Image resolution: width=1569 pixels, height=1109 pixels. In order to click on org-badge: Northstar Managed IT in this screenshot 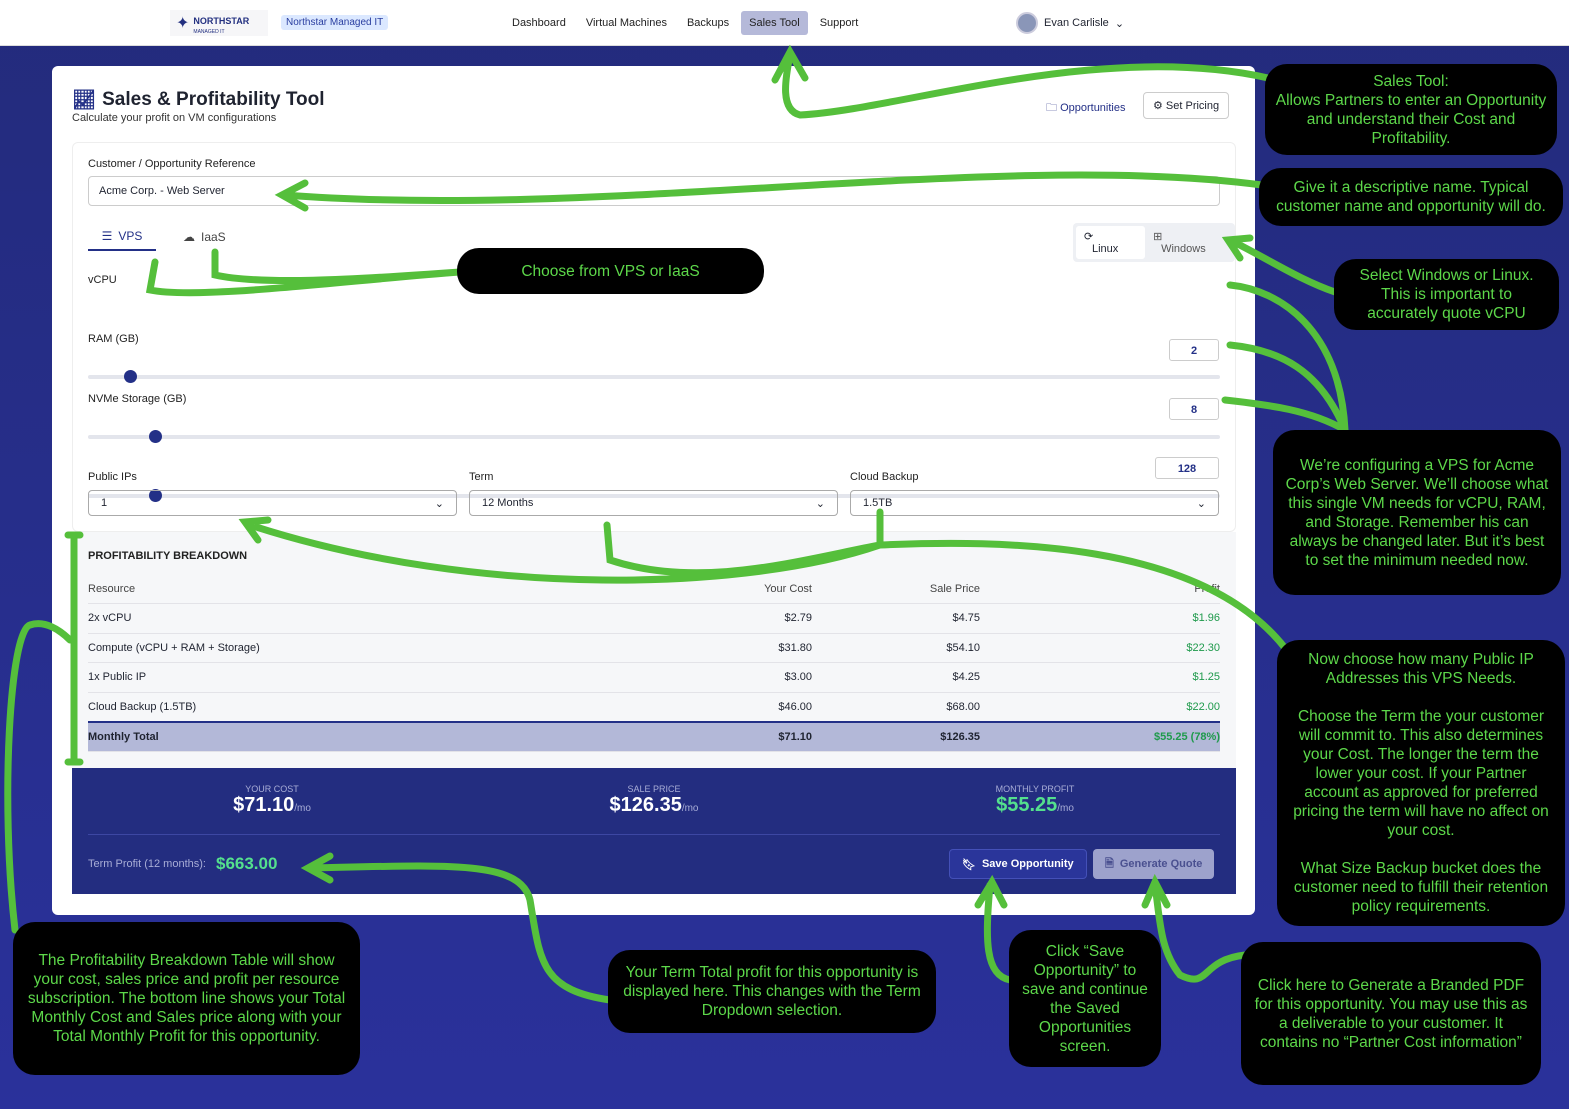, I will do `click(335, 22)`.